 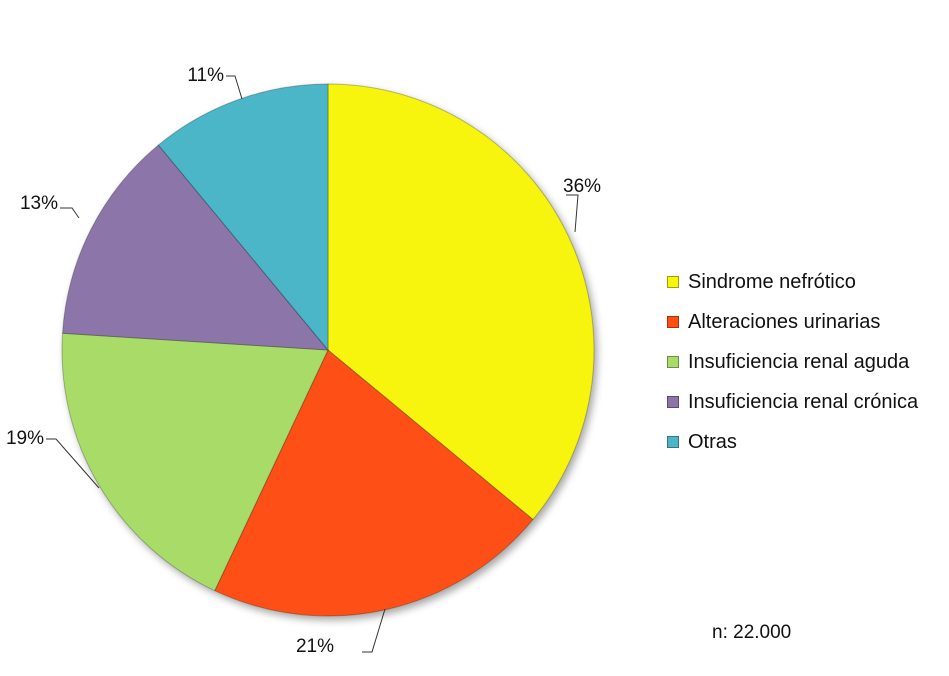 What do you see at coordinates (374, 483) in the screenshot?
I see `slice-alteraciones-urinarias` at bounding box center [374, 483].